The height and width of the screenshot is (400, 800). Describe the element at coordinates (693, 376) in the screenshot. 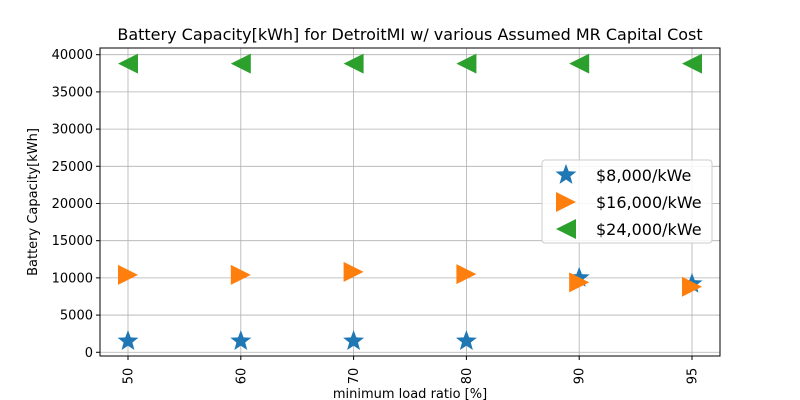

I see `x-tick-label: 95` at that location.